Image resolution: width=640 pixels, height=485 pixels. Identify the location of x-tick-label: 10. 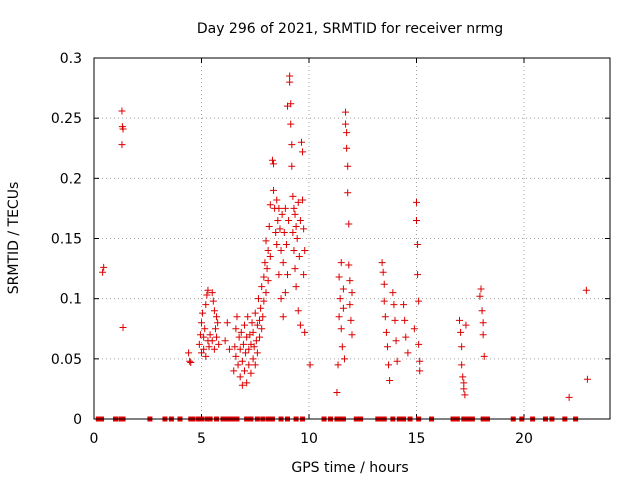
(309, 439).